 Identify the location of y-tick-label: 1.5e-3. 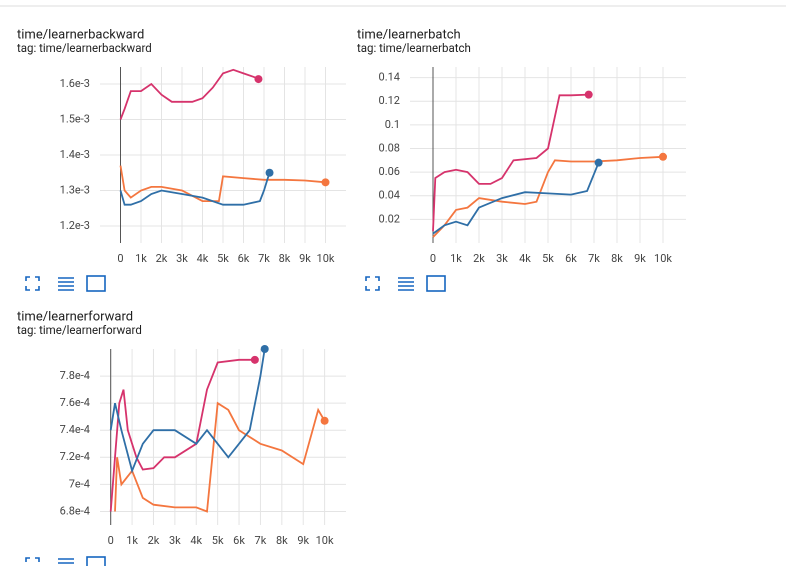
(75, 118).